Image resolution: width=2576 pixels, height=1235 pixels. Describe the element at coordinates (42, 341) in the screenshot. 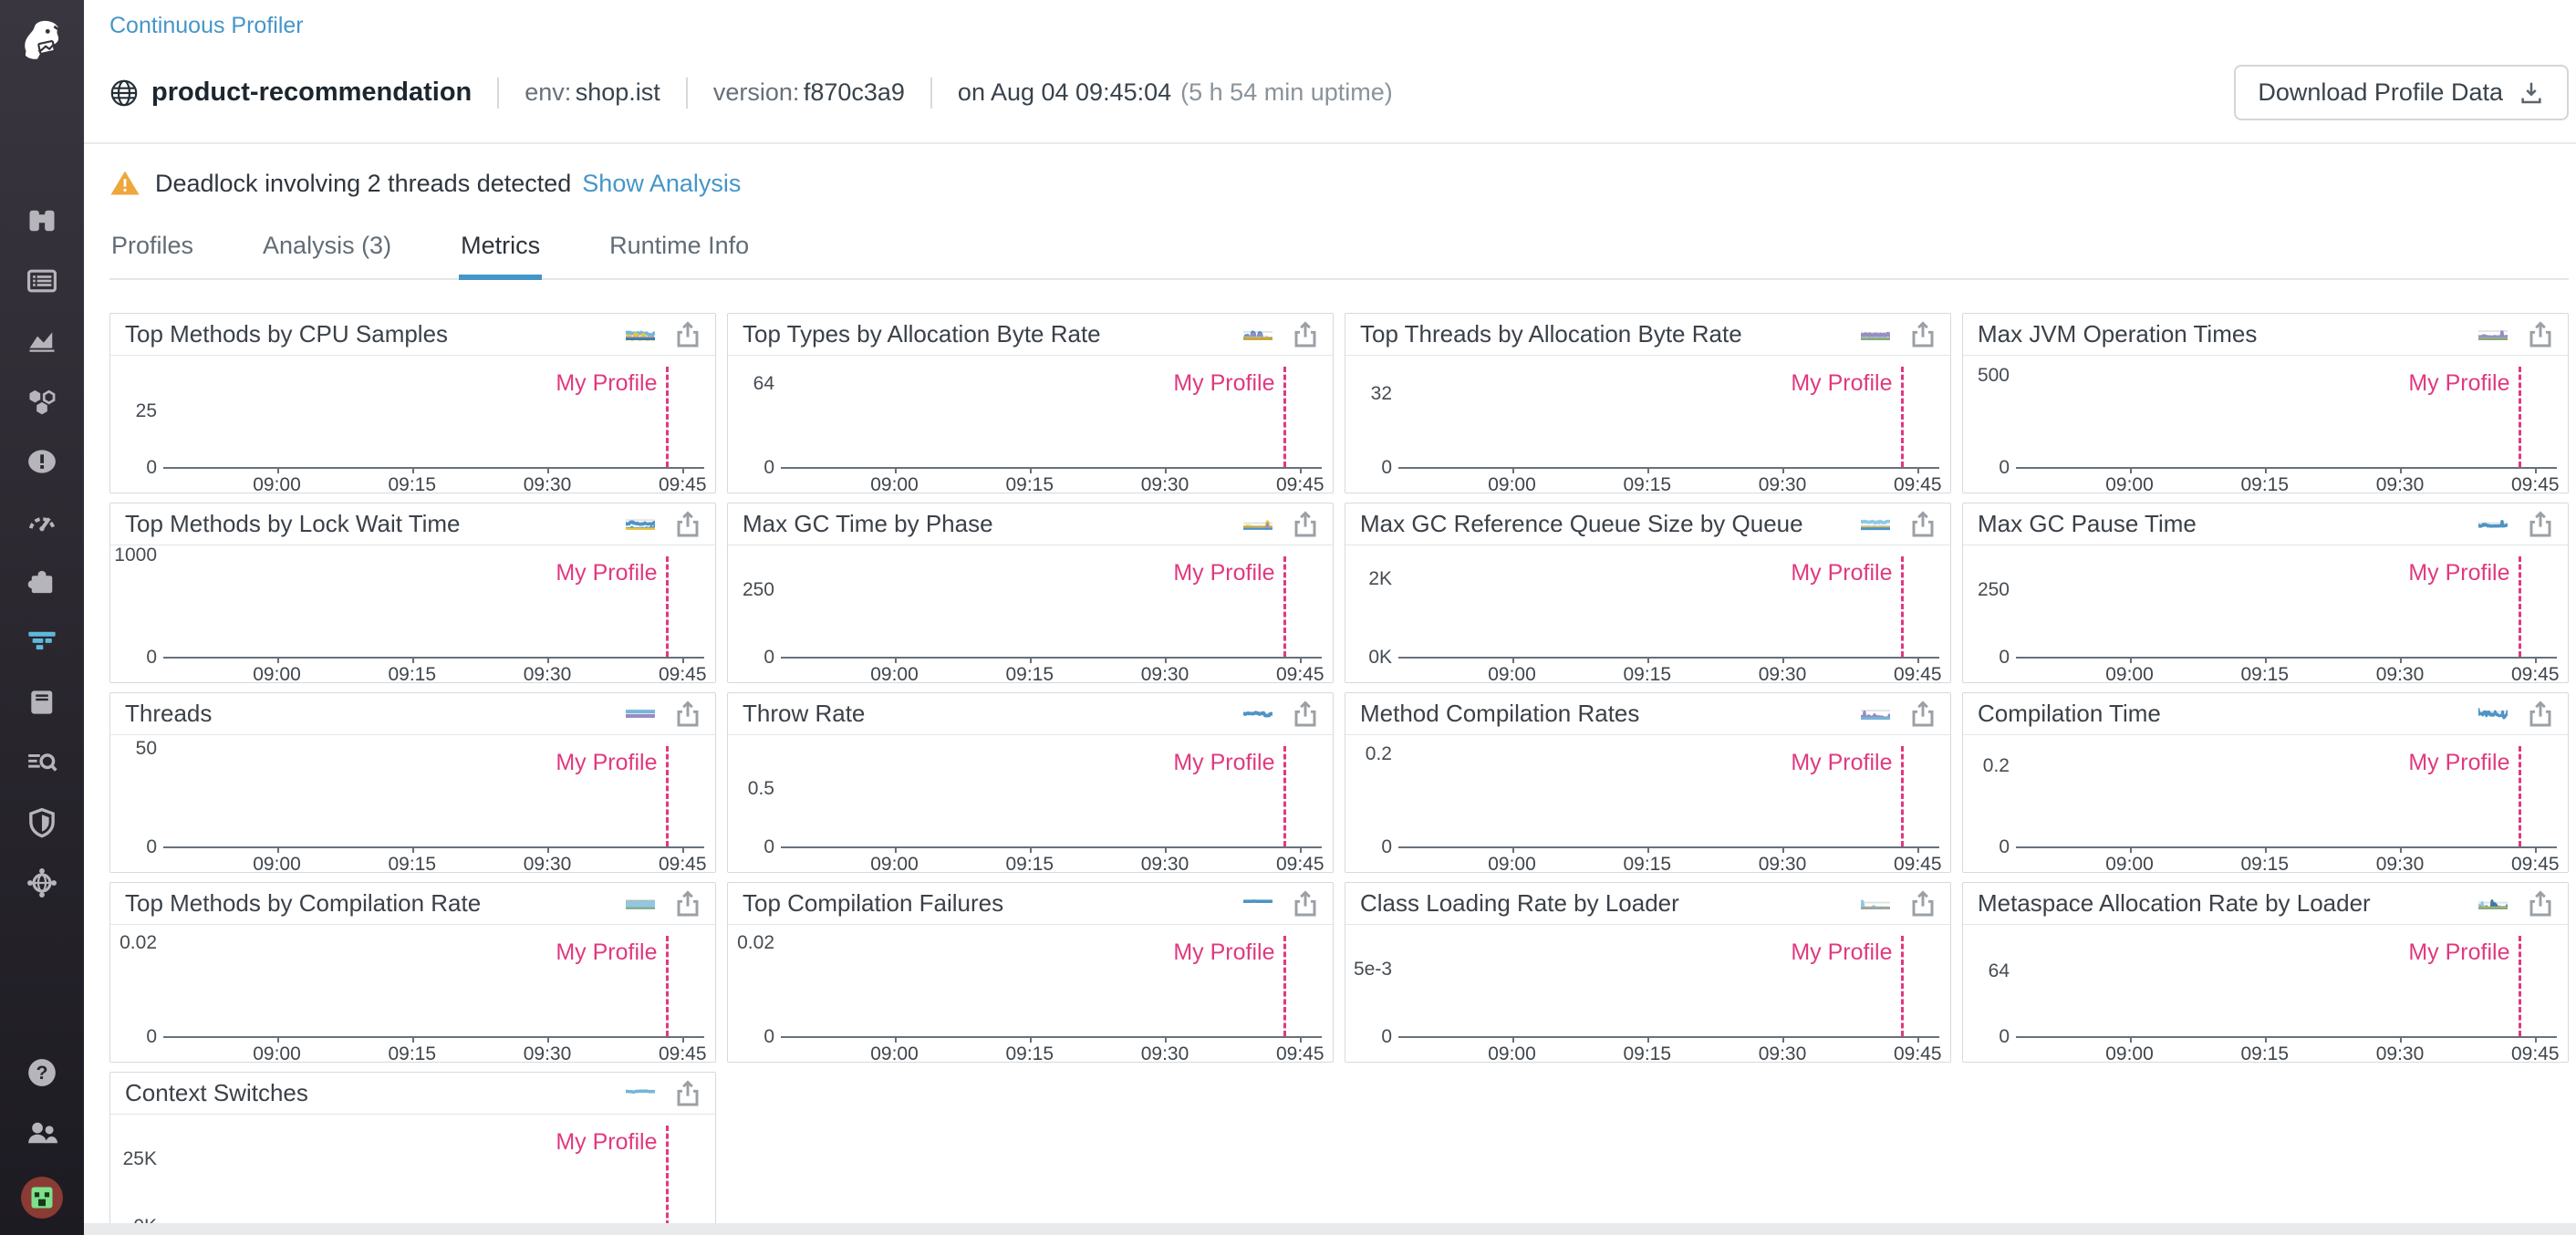

I see `metrics-chart-icon` at that location.